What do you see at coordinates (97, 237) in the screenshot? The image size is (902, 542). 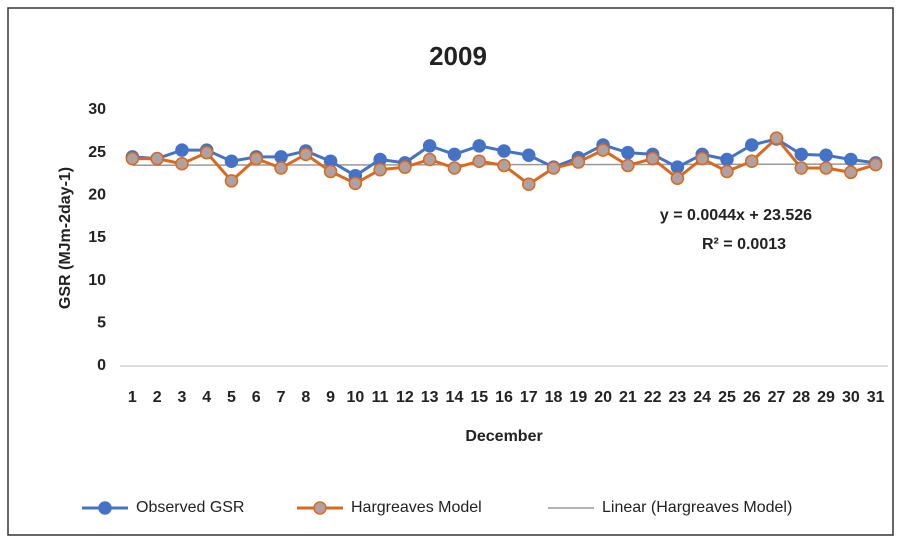 I see `y-tick-label: 15` at bounding box center [97, 237].